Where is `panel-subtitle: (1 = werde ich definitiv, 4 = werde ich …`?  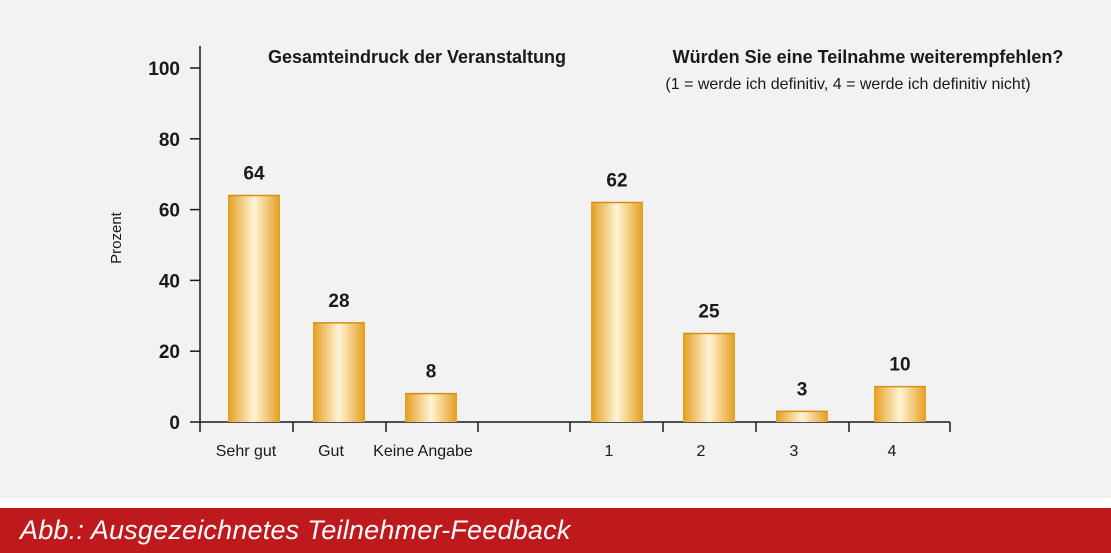
panel-subtitle: (1 = werde ich definitiv, 4 = werde ich … is located at coordinates (847, 84).